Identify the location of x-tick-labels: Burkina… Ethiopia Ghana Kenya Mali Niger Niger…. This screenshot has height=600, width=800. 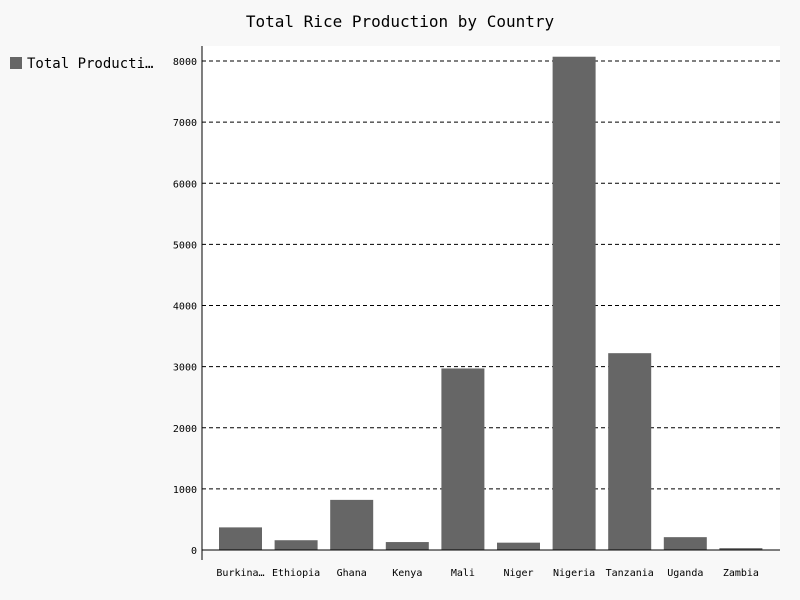
(487, 573).